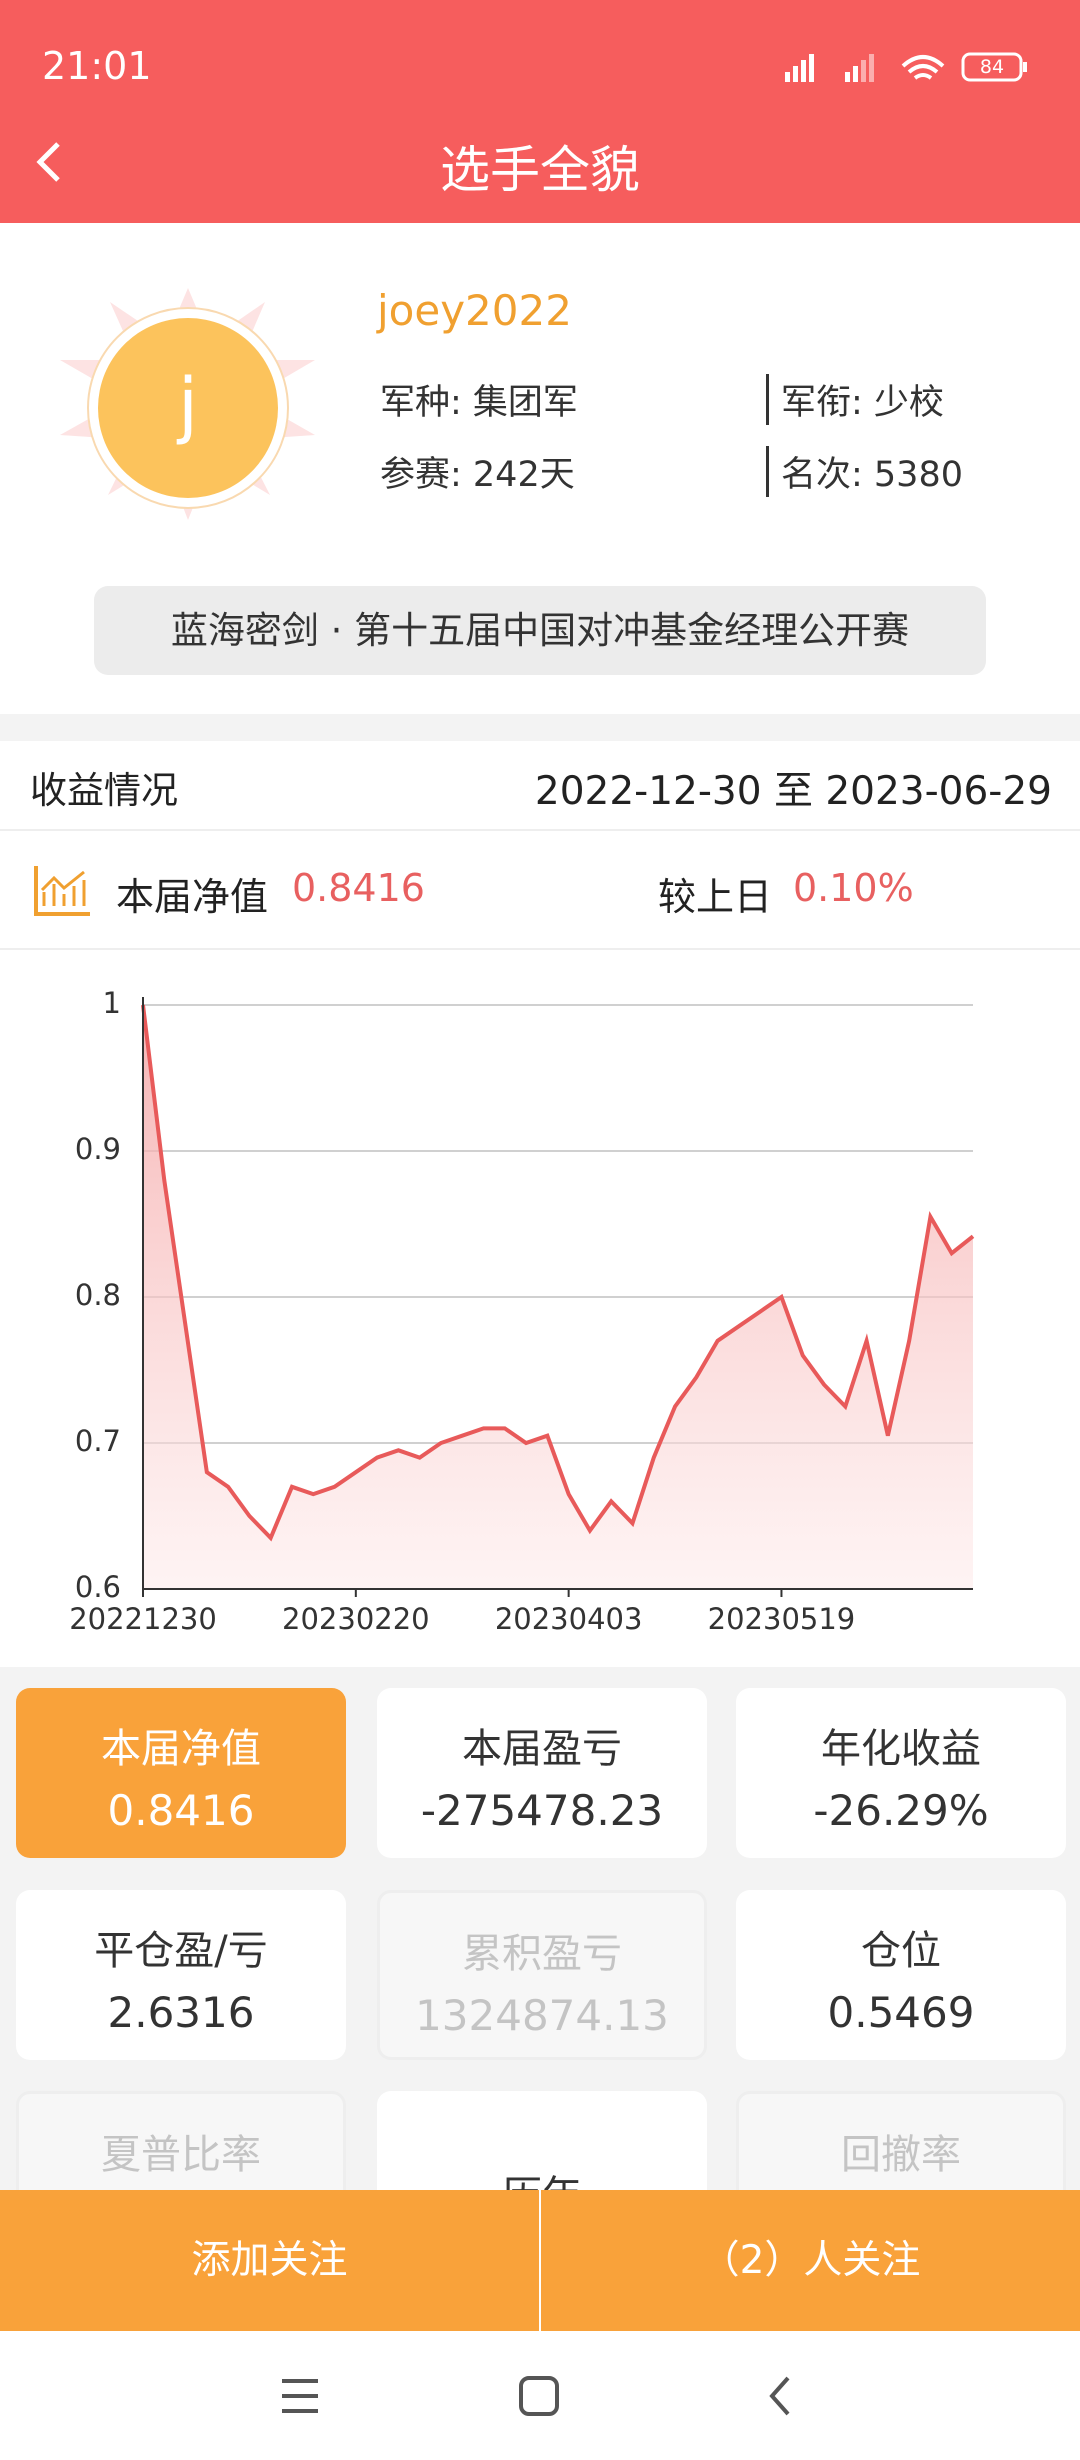  What do you see at coordinates (853, 888) in the screenshot?
I see `change-value: 0.10%` at bounding box center [853, 888].